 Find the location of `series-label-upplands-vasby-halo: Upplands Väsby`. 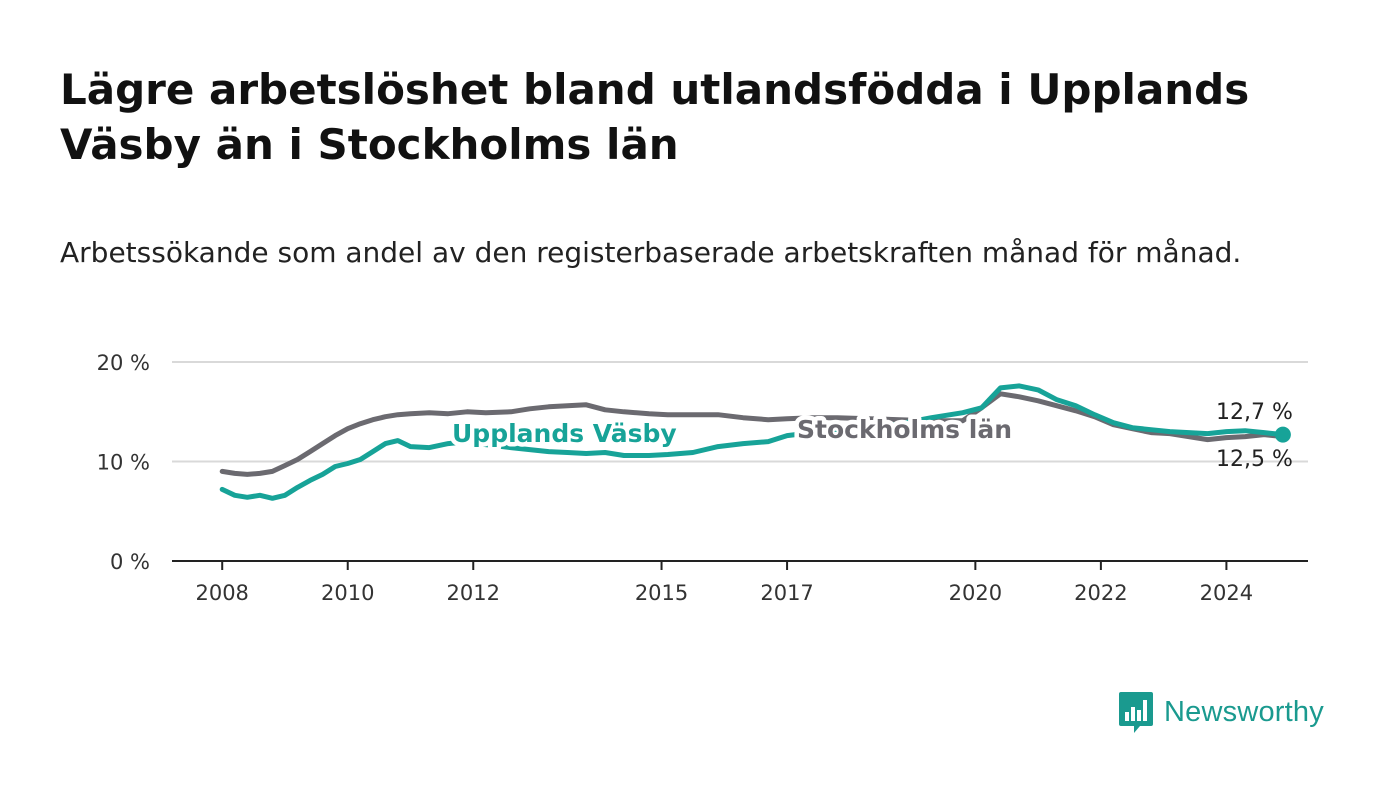

series-label-upplands-vasby-halo: Upplands Väsby is located at coordinates (564, 433).